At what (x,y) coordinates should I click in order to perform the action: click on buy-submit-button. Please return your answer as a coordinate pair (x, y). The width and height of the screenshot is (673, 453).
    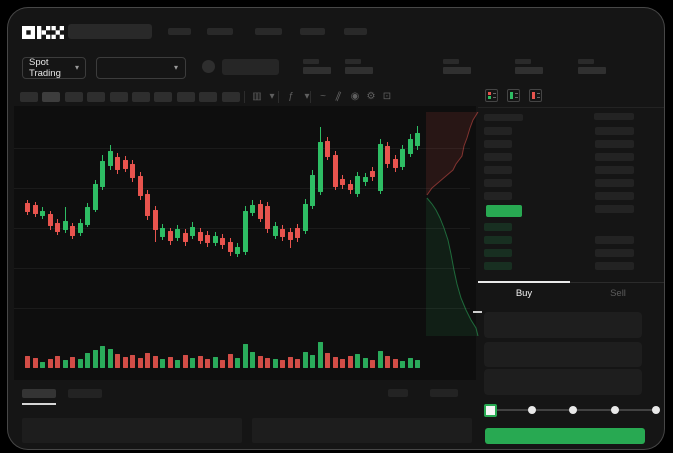
    Looking at the image, I should click on (565, 436).